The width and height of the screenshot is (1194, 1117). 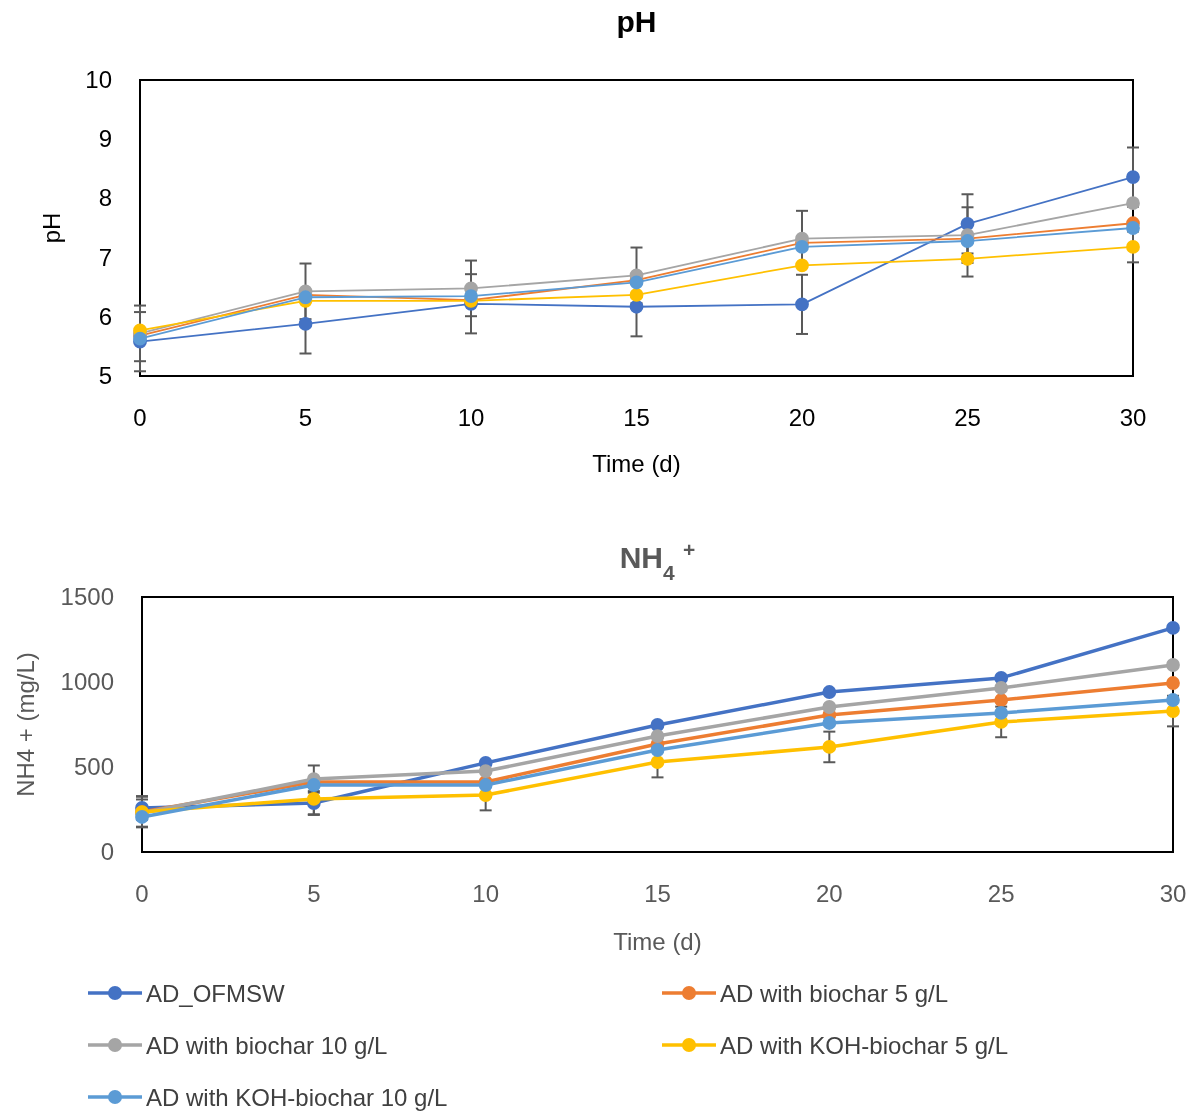 I want to click on y-tick-label: 0, so click(x=107, y=851).